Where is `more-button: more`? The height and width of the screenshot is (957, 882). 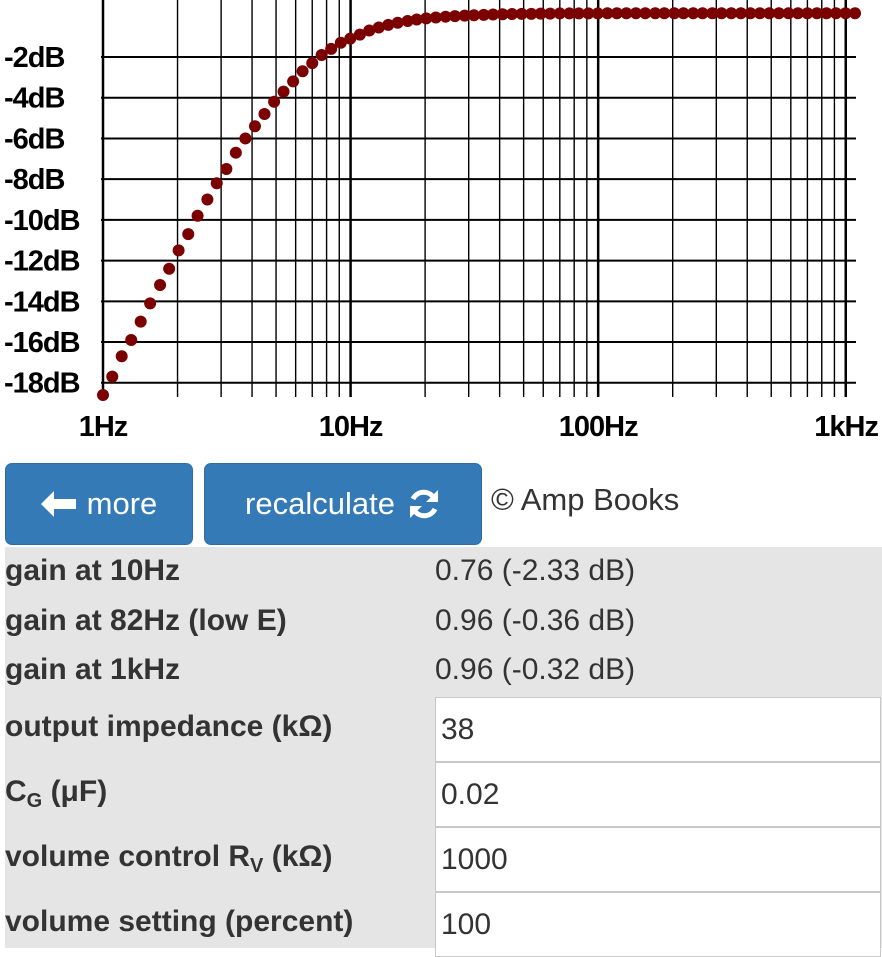
more-button: more is located at coordinates (99, 504).